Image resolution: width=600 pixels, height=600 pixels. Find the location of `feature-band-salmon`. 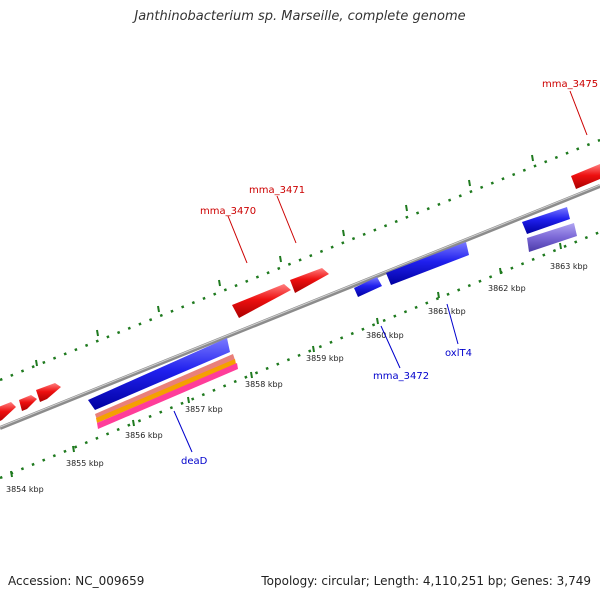

feature-band-salmon is located at coordinates (165, 387).